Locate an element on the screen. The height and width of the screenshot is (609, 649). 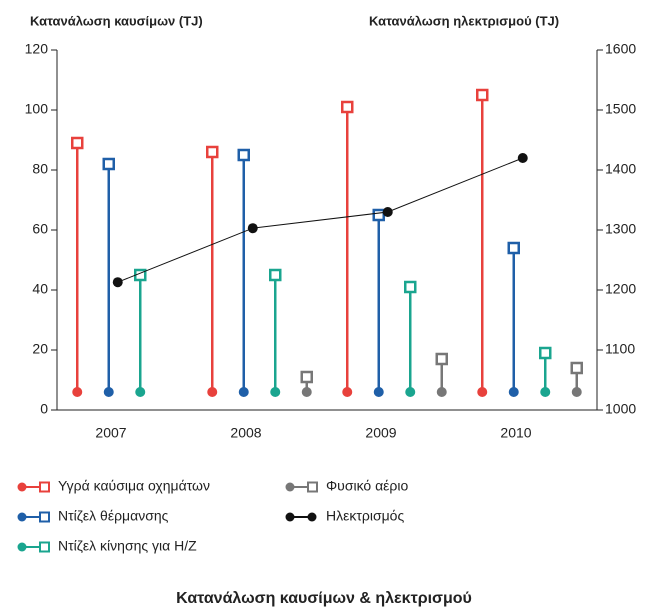
legend-label: Ηλεκτρισμός is located at coordinates (365, 516).